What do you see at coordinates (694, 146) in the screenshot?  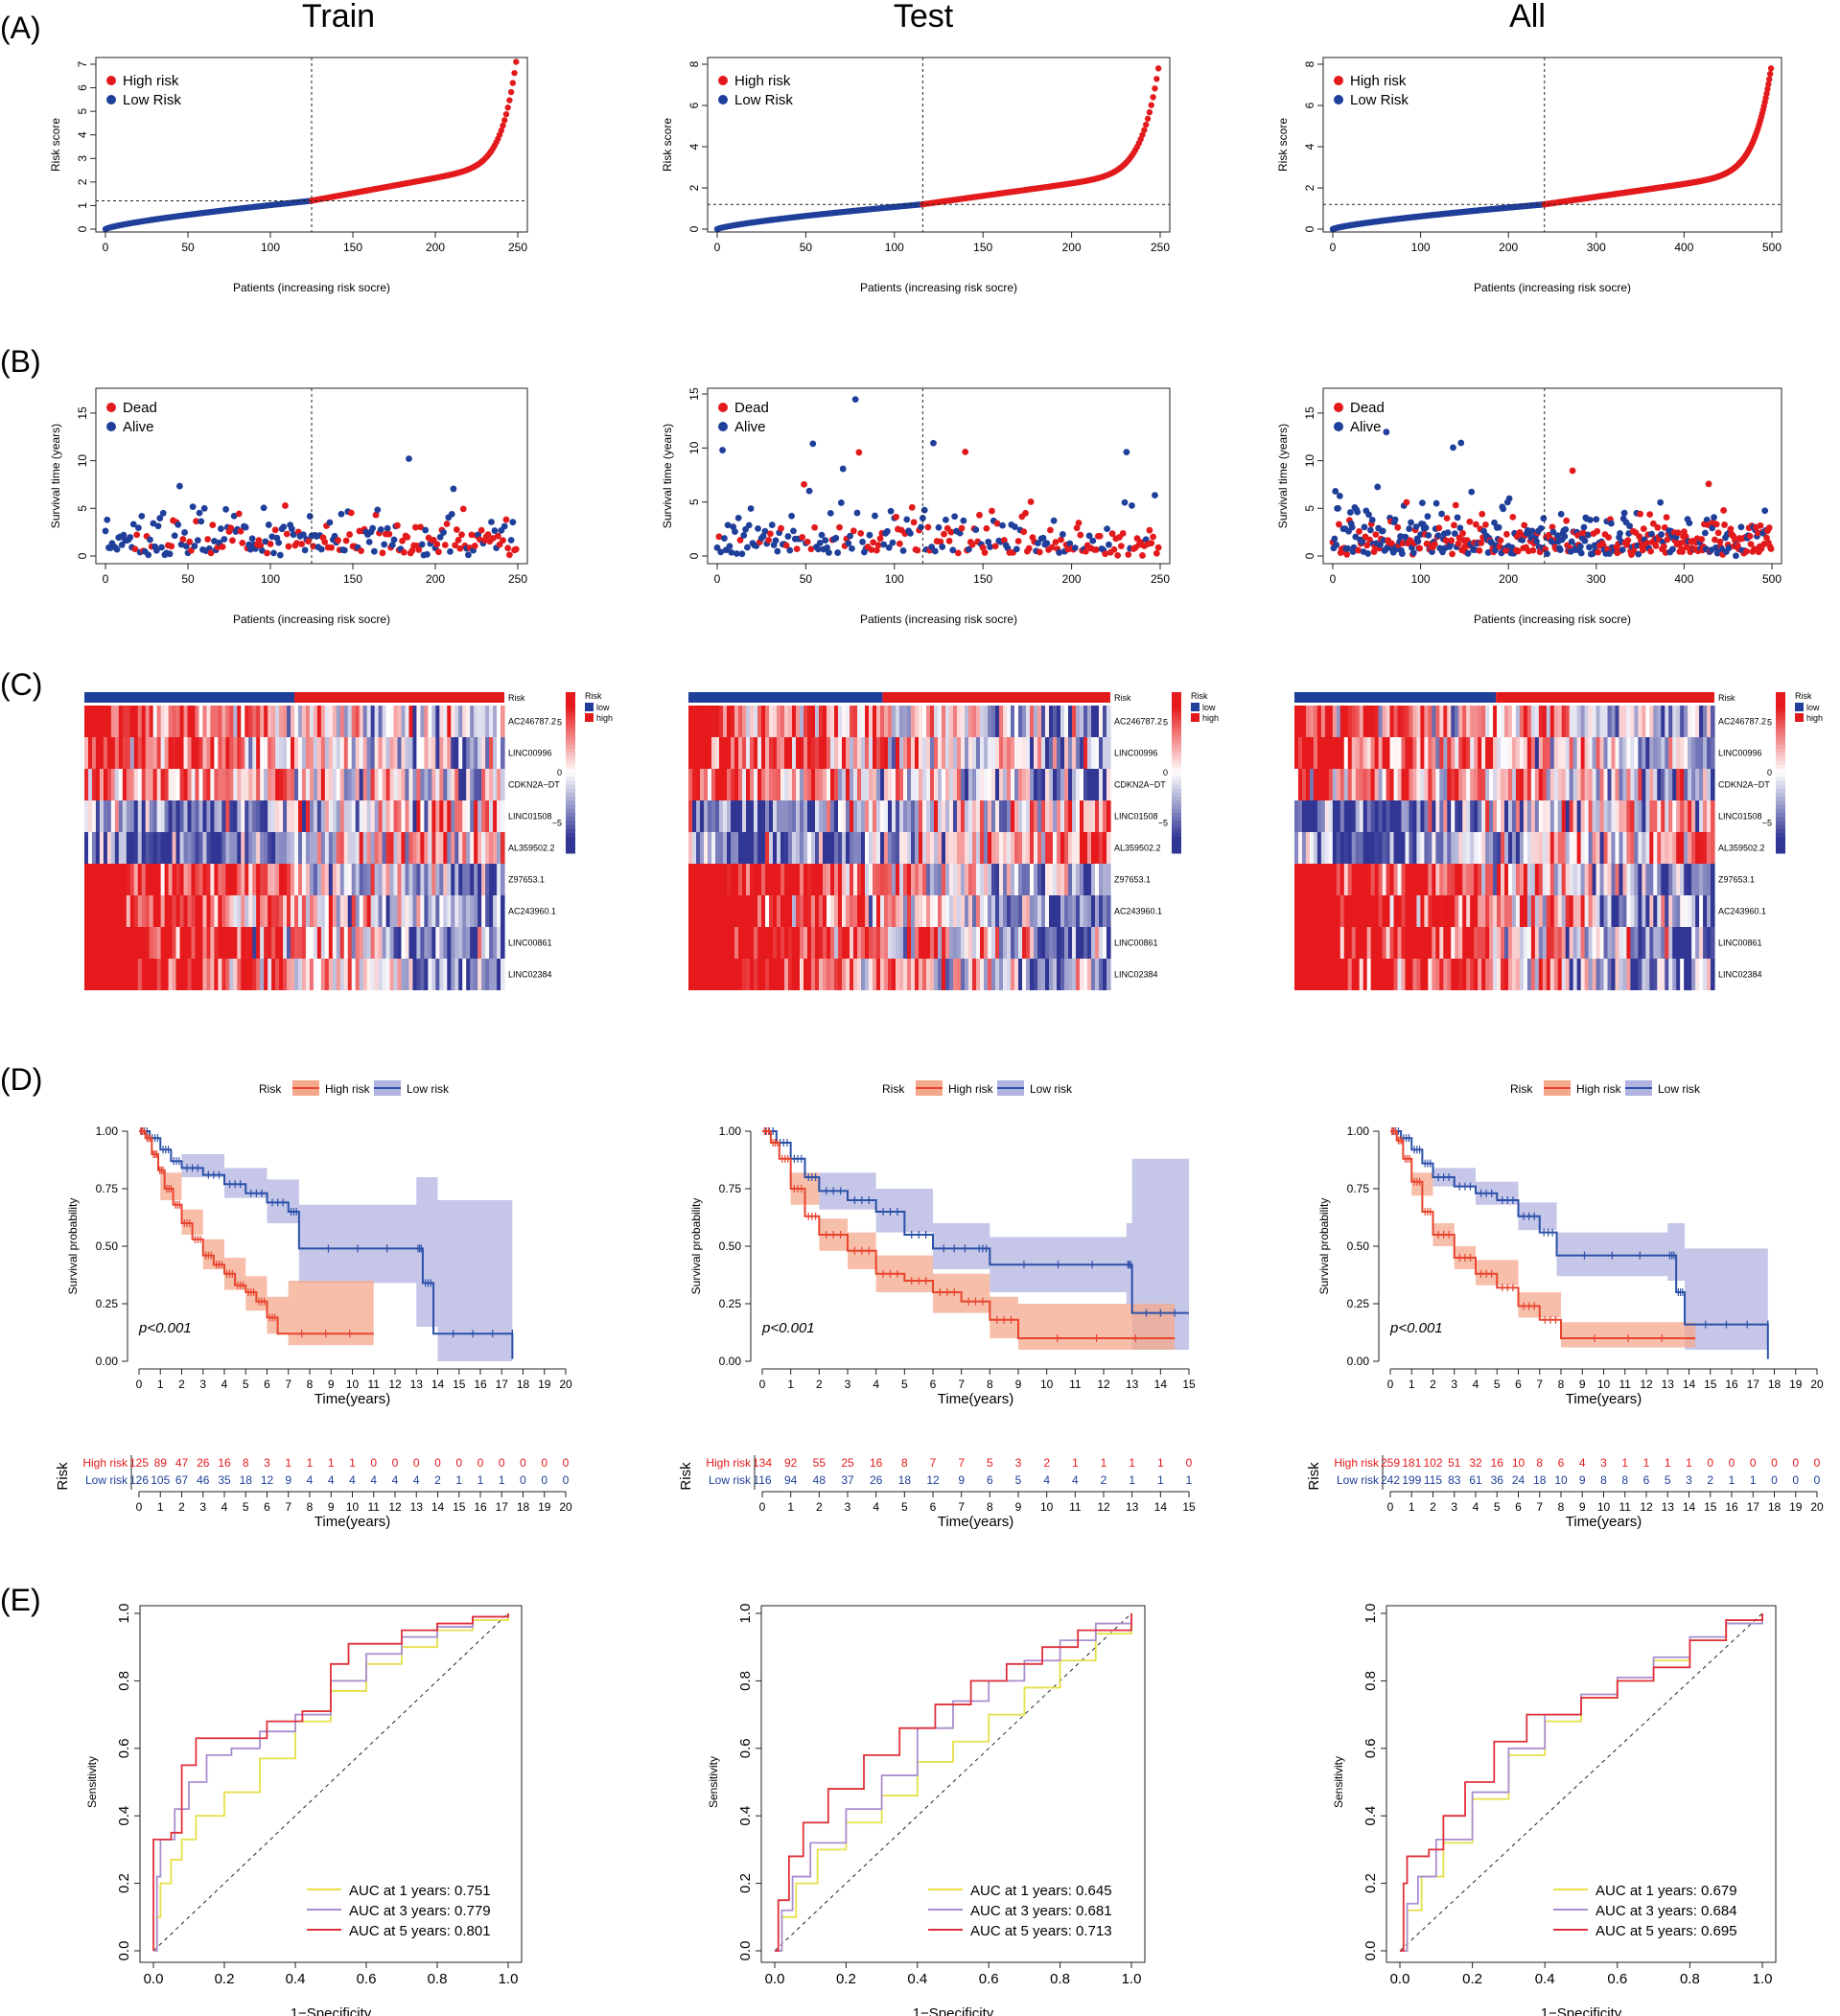 I see `y-tick-label: 4` at bounding box center [694, 146].